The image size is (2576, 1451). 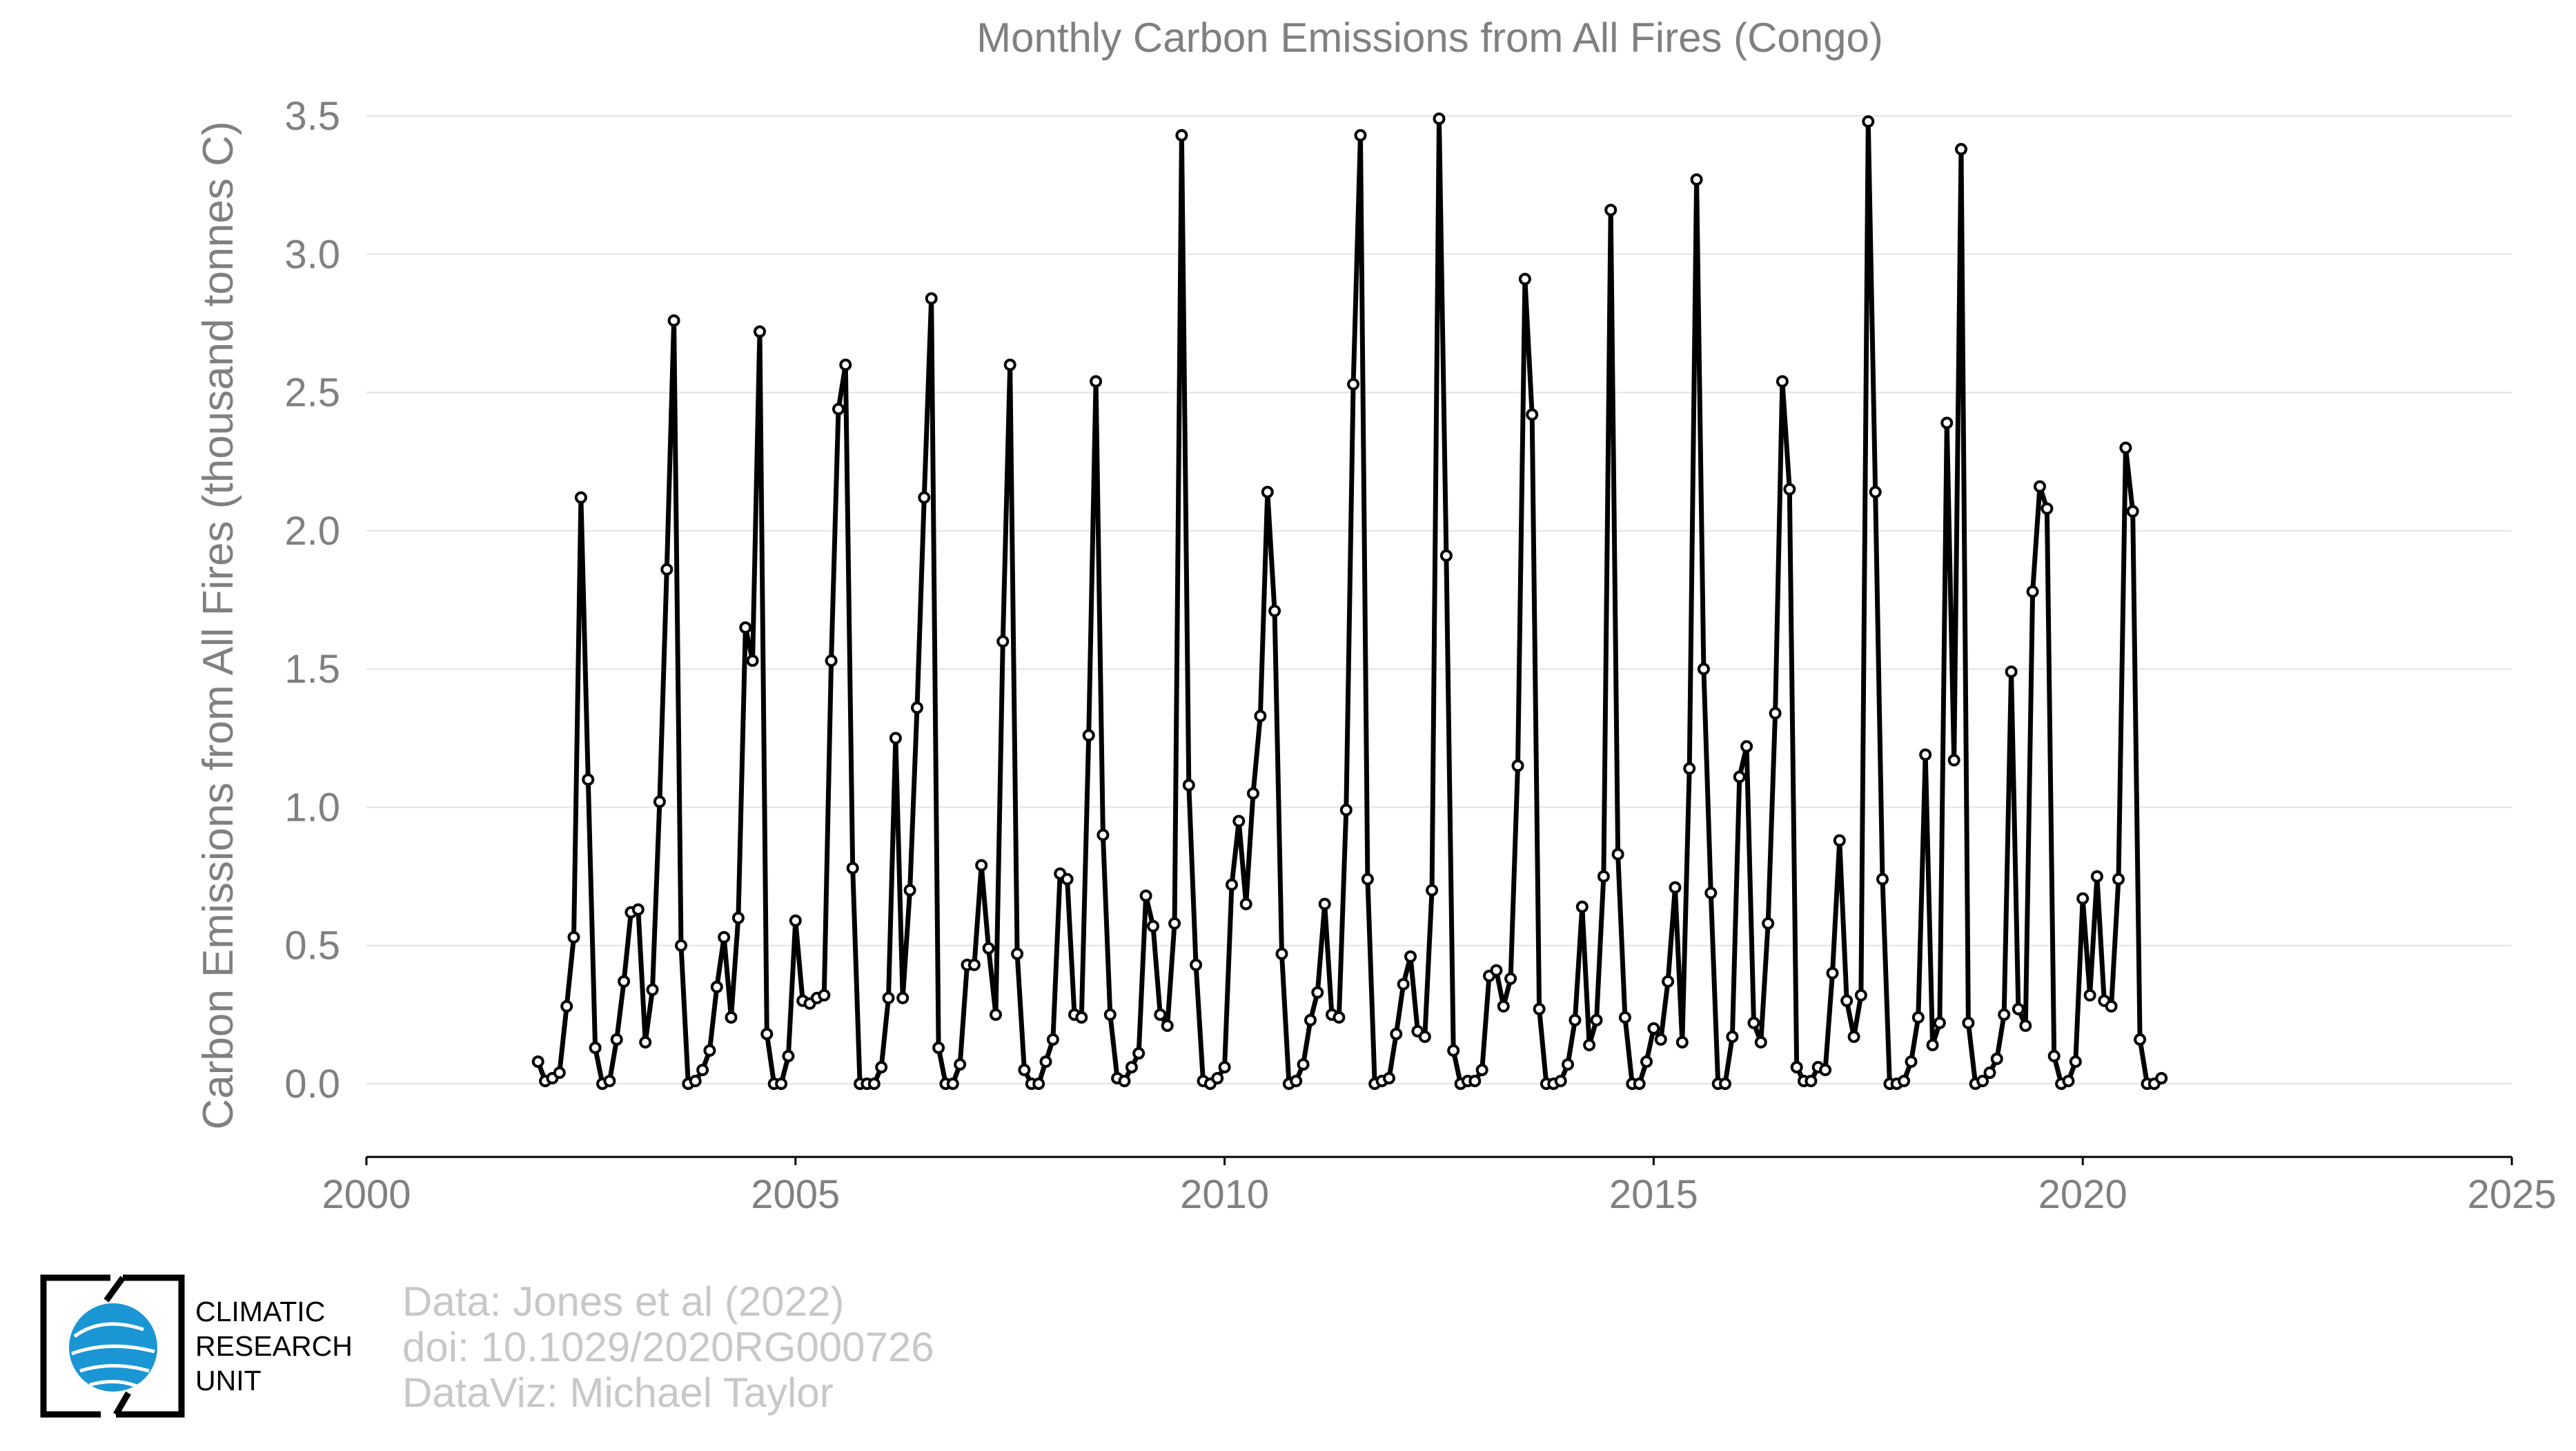 What do you see at coordinates (366, 1194) in the screenshot?
I see `x-tick-label: 2000` at bounding box center [366, 1194].